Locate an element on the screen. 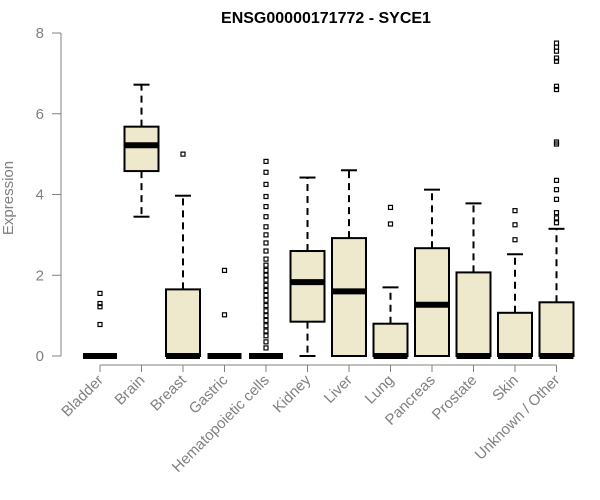 The image size is (600, 500). box-lung is located at coordinates (390, 281).